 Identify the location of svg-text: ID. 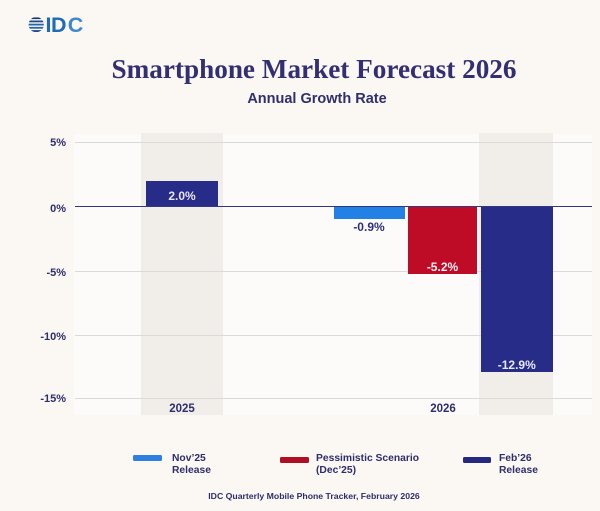
(56, 24).